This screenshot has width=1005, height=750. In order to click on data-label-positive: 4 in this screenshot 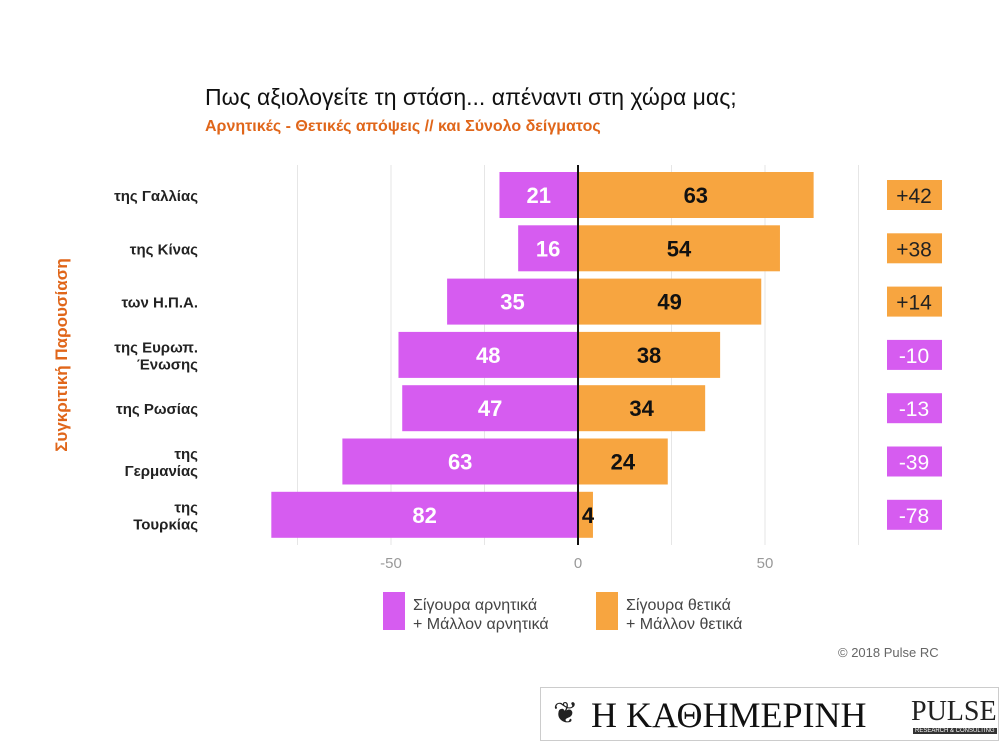, I will do `click(588, 515)`.